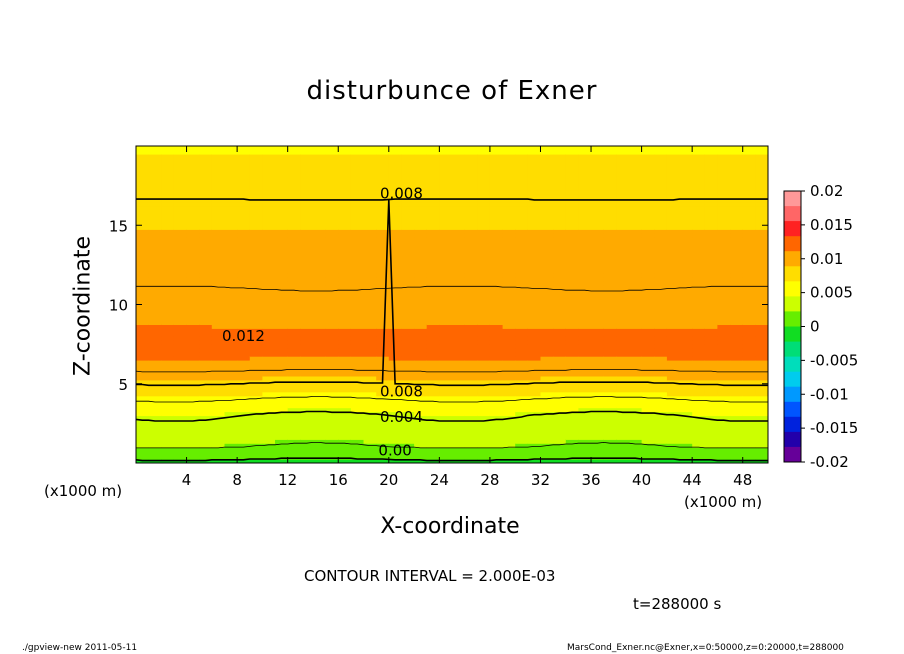 The width and height of the screenshot is (904, 654). I want to click on y-tick-label: 15, so click(118, 226).